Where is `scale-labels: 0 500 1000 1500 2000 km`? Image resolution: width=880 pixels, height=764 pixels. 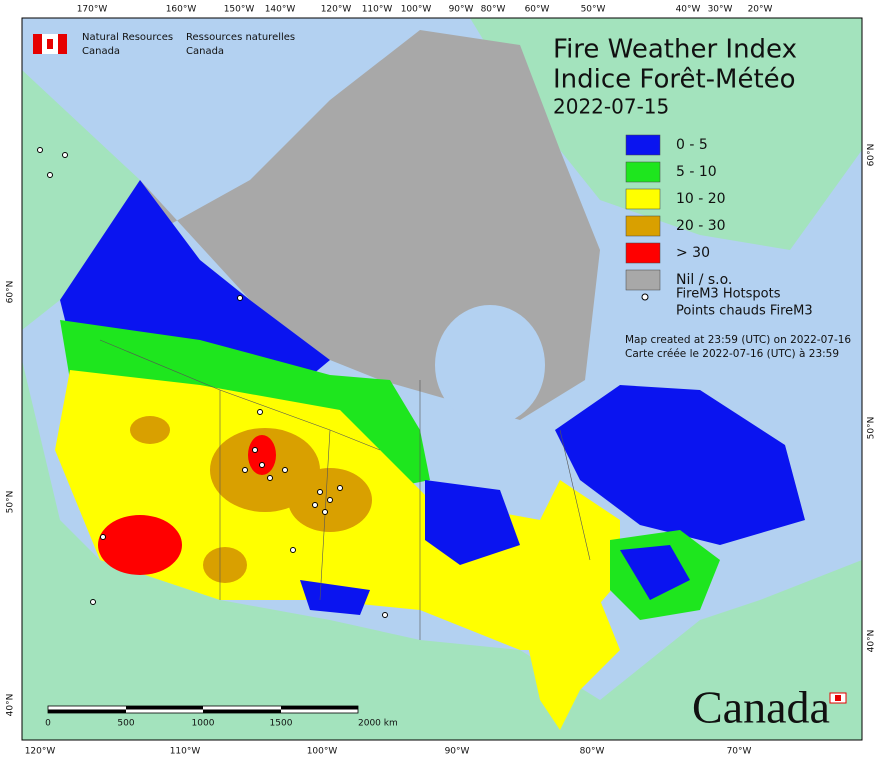 scale-labels: 0 500 1000 1500 2000 km is located at coordinates (221, 724).